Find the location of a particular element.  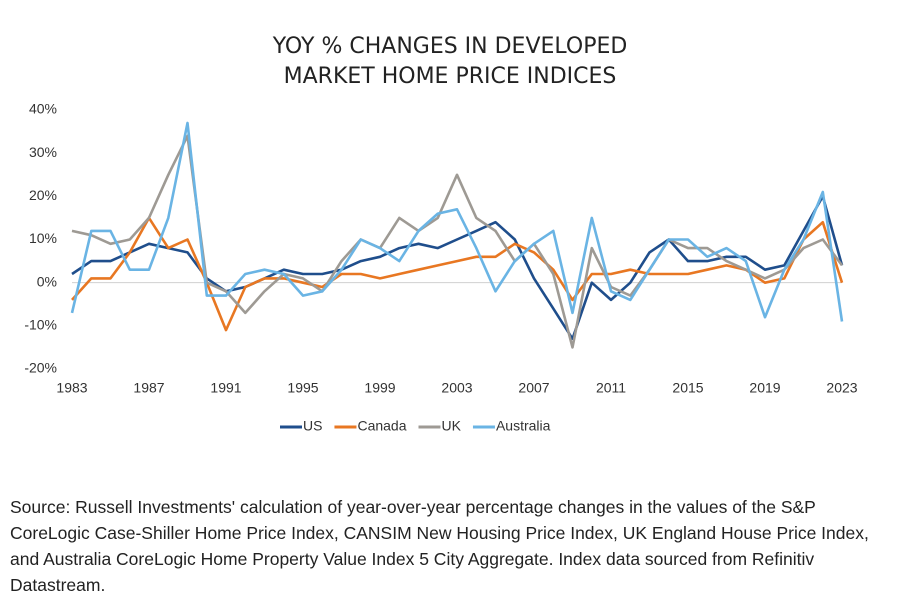

legend-label: Australia is located at coordinates (523, 426).